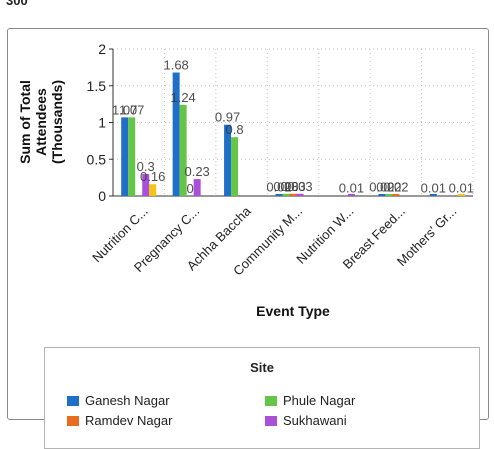  Describe the element at coordinates (102, 196) in the screenshot. I see `y-tick-label: 0` at that location.